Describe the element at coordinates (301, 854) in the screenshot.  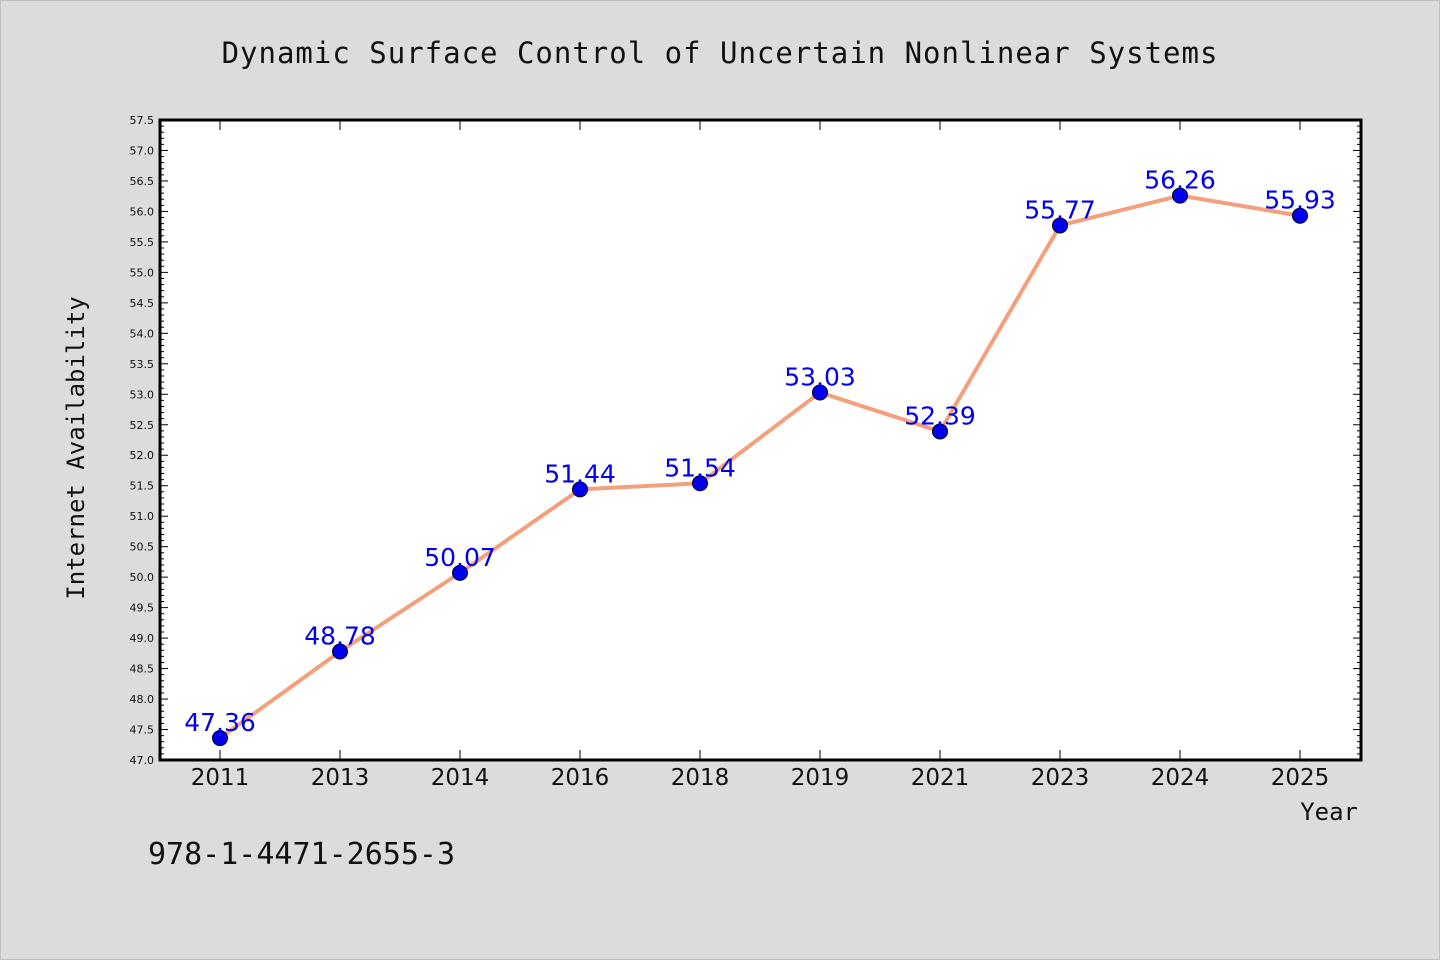
I see `isbn-text: 978-1-4471-2655-3` at that location.